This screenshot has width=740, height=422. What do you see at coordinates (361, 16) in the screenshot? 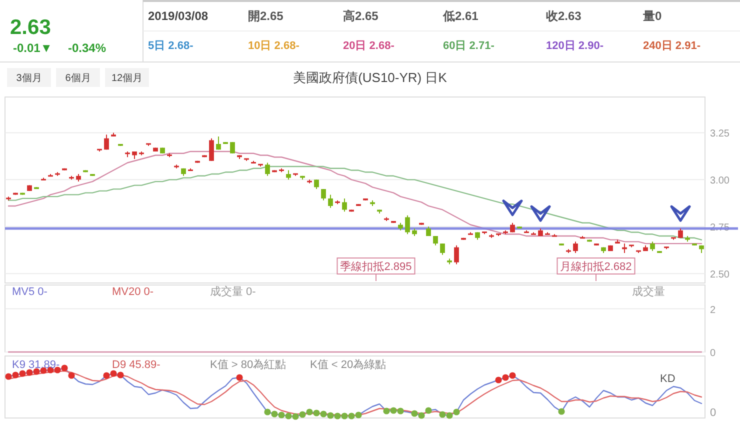
I see `text: 高2.65` at bounding box center [361, 16].